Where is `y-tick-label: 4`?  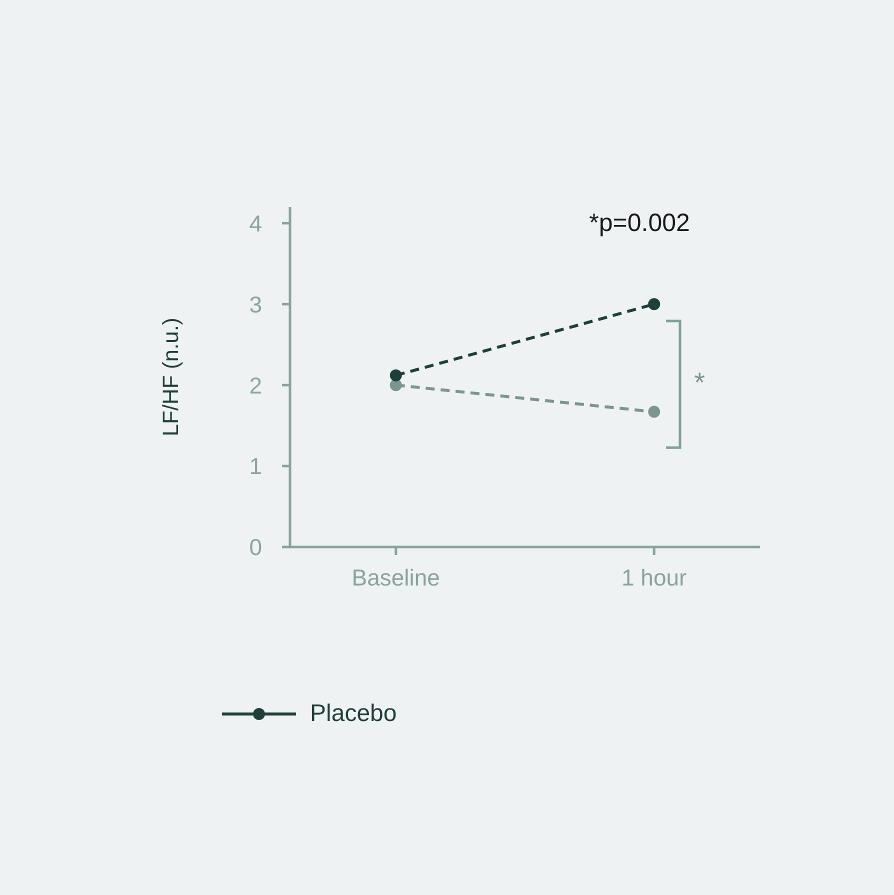
y-tick-label: 4 is located at coordinates (255, 223).